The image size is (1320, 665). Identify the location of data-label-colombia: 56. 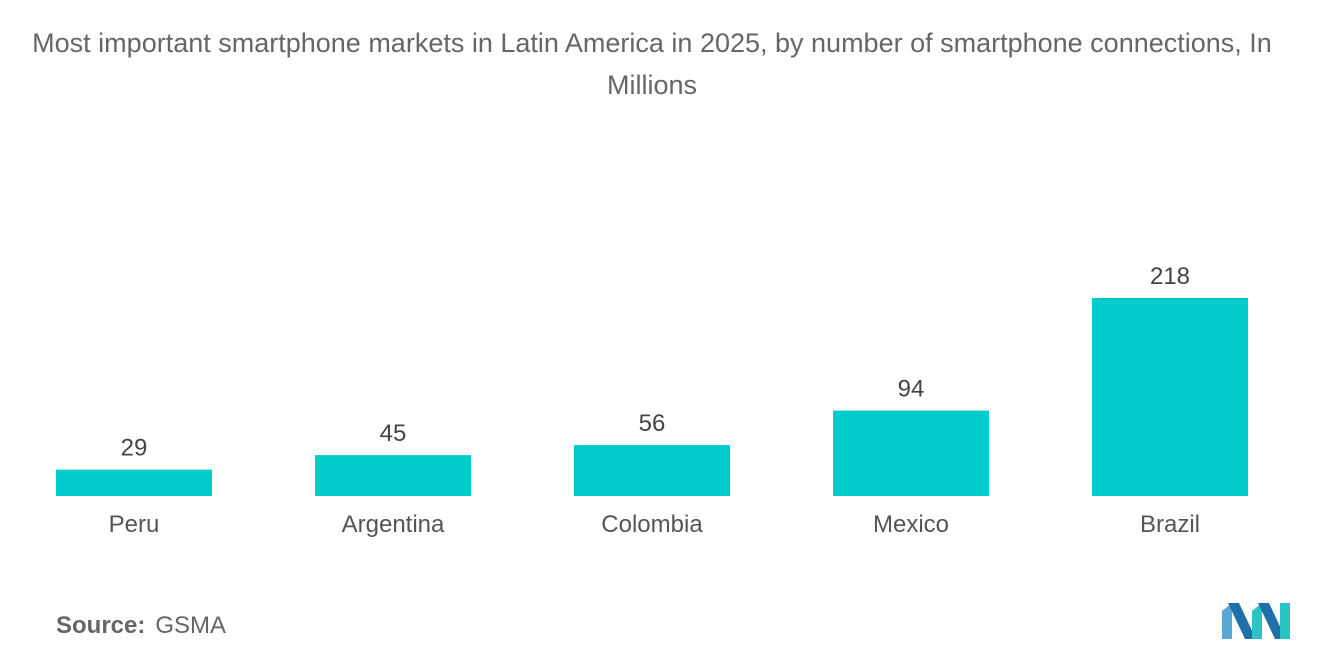
(652, 423).